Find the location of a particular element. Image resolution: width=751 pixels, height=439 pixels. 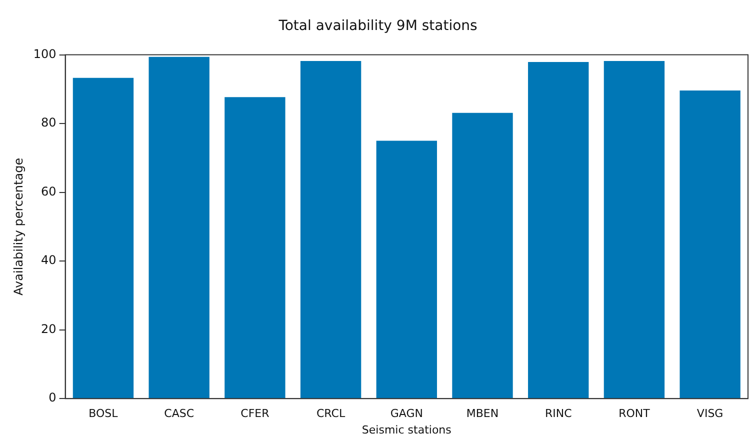

x-tick-label: GAGN is located at coordinates (406, 413).